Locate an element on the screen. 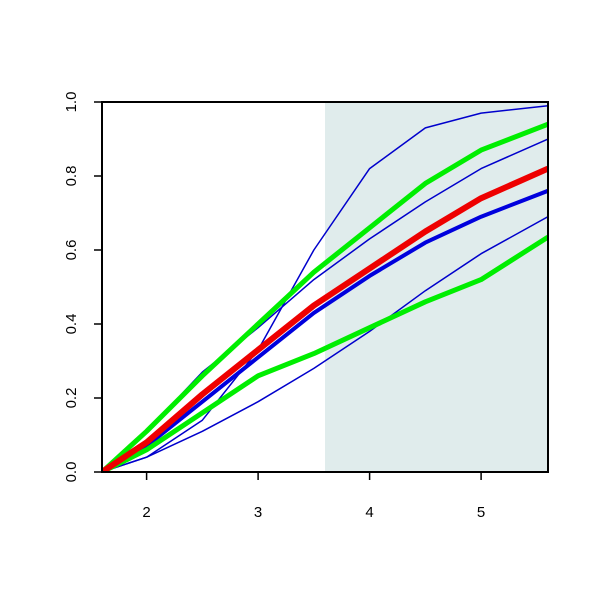  y-tick-label: 1.0 is located at coordinates (71, 102).